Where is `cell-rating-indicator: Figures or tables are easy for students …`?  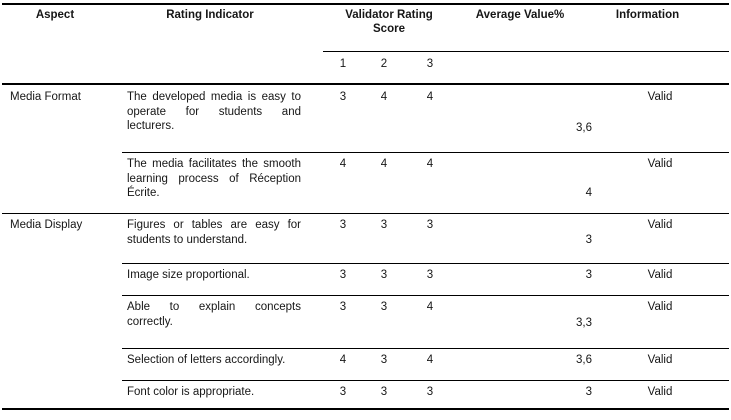 cell-rating-indicator: Figures or tables are easy for students … is located at coordinates (214, 232).